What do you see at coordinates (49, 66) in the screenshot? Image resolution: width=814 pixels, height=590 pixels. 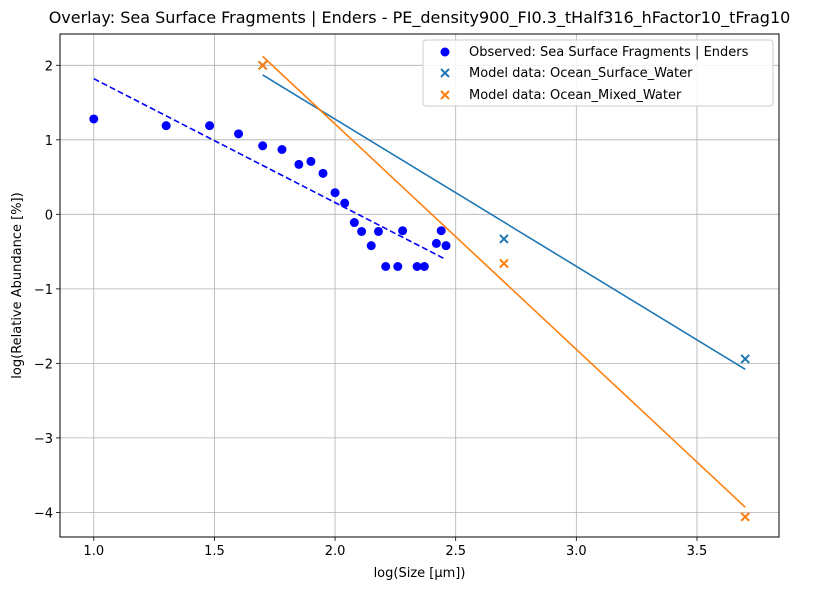 I see `y-tick-label: 2` at bounding box center [49, 66].